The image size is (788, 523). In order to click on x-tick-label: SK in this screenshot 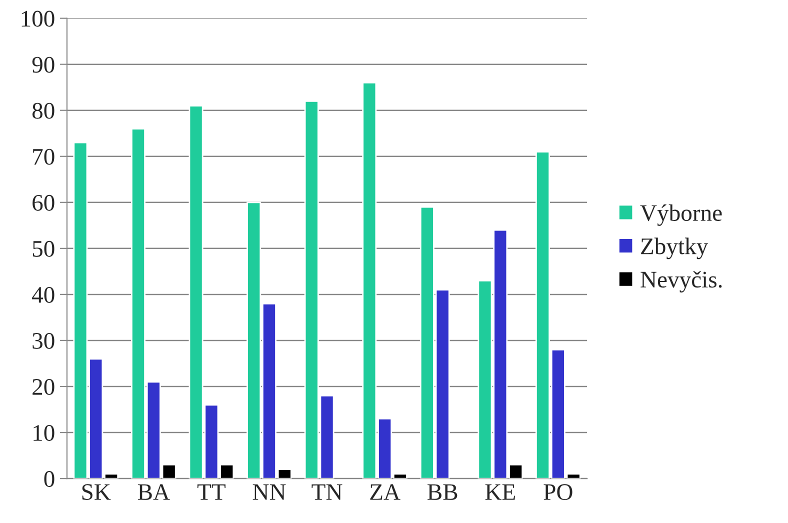, I will do `click(96, 492)`.